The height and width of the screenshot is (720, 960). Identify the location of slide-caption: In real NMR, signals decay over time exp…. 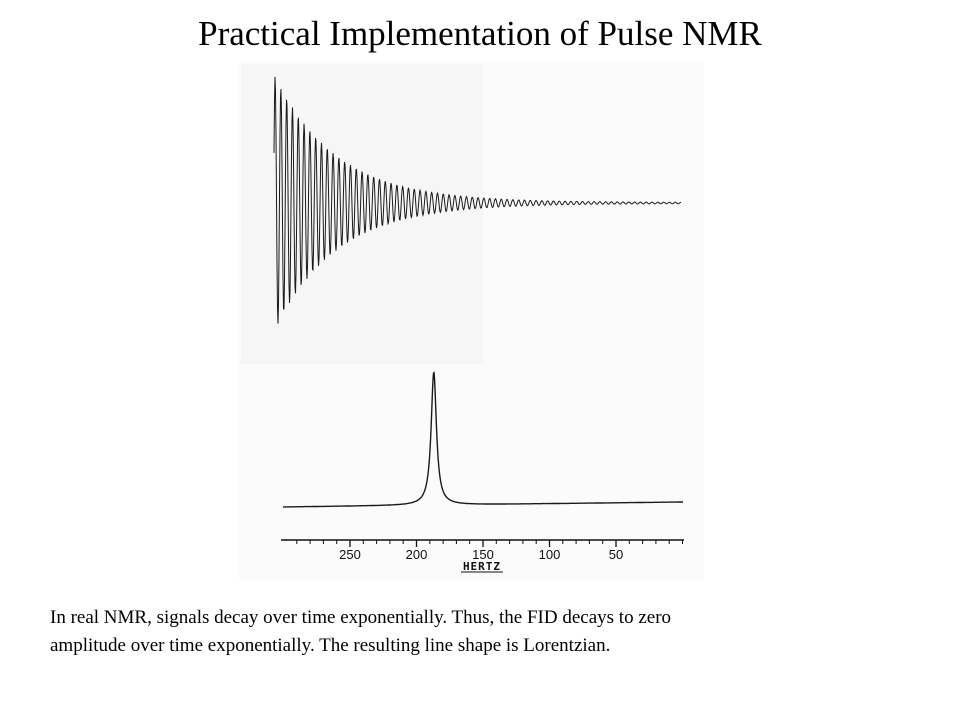
(480, 632).